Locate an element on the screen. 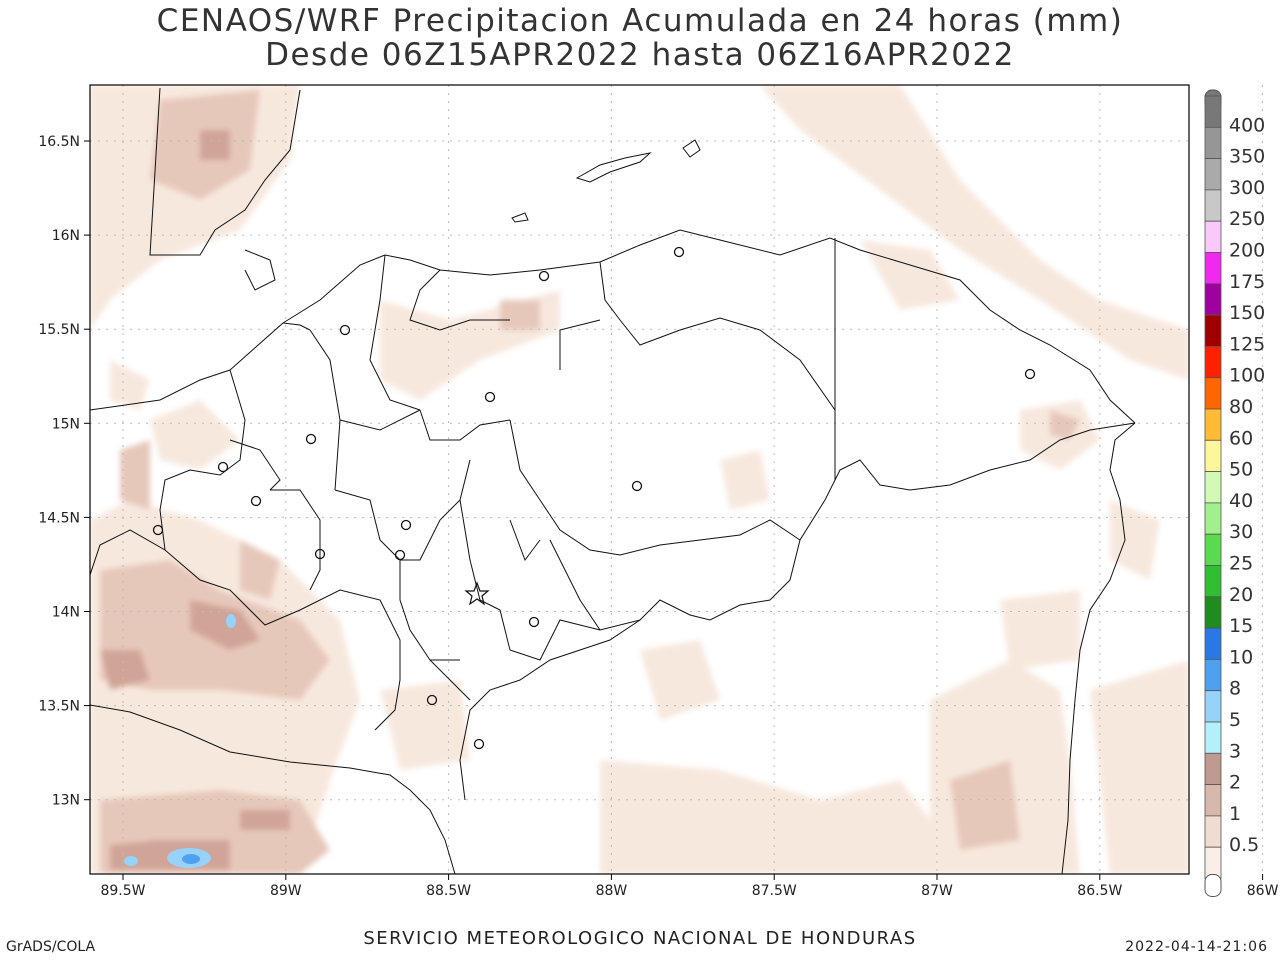 The width and height of the screenshot is (1280, 960). lon-tick-label: 87.5W is located at coordinates (774, 891).